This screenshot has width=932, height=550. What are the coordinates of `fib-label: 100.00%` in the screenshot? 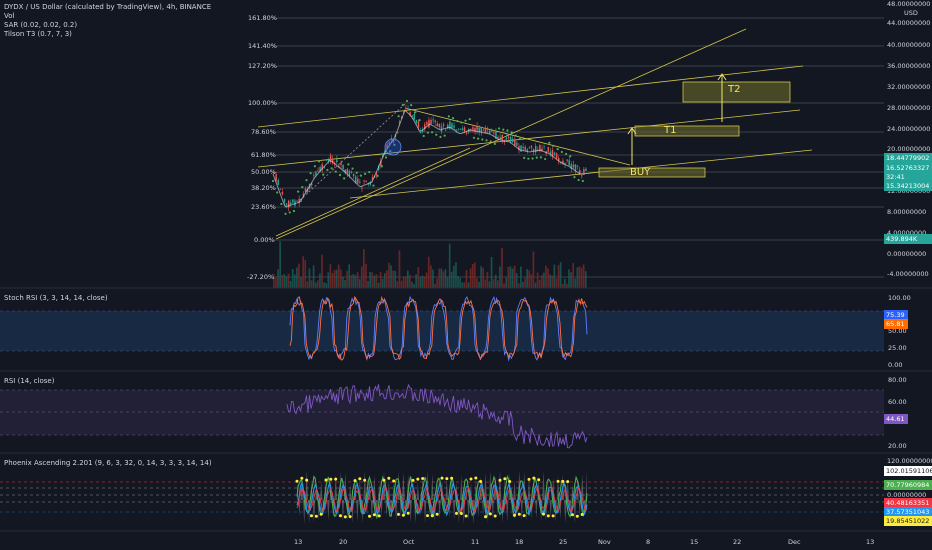 It's located at (262, 103).